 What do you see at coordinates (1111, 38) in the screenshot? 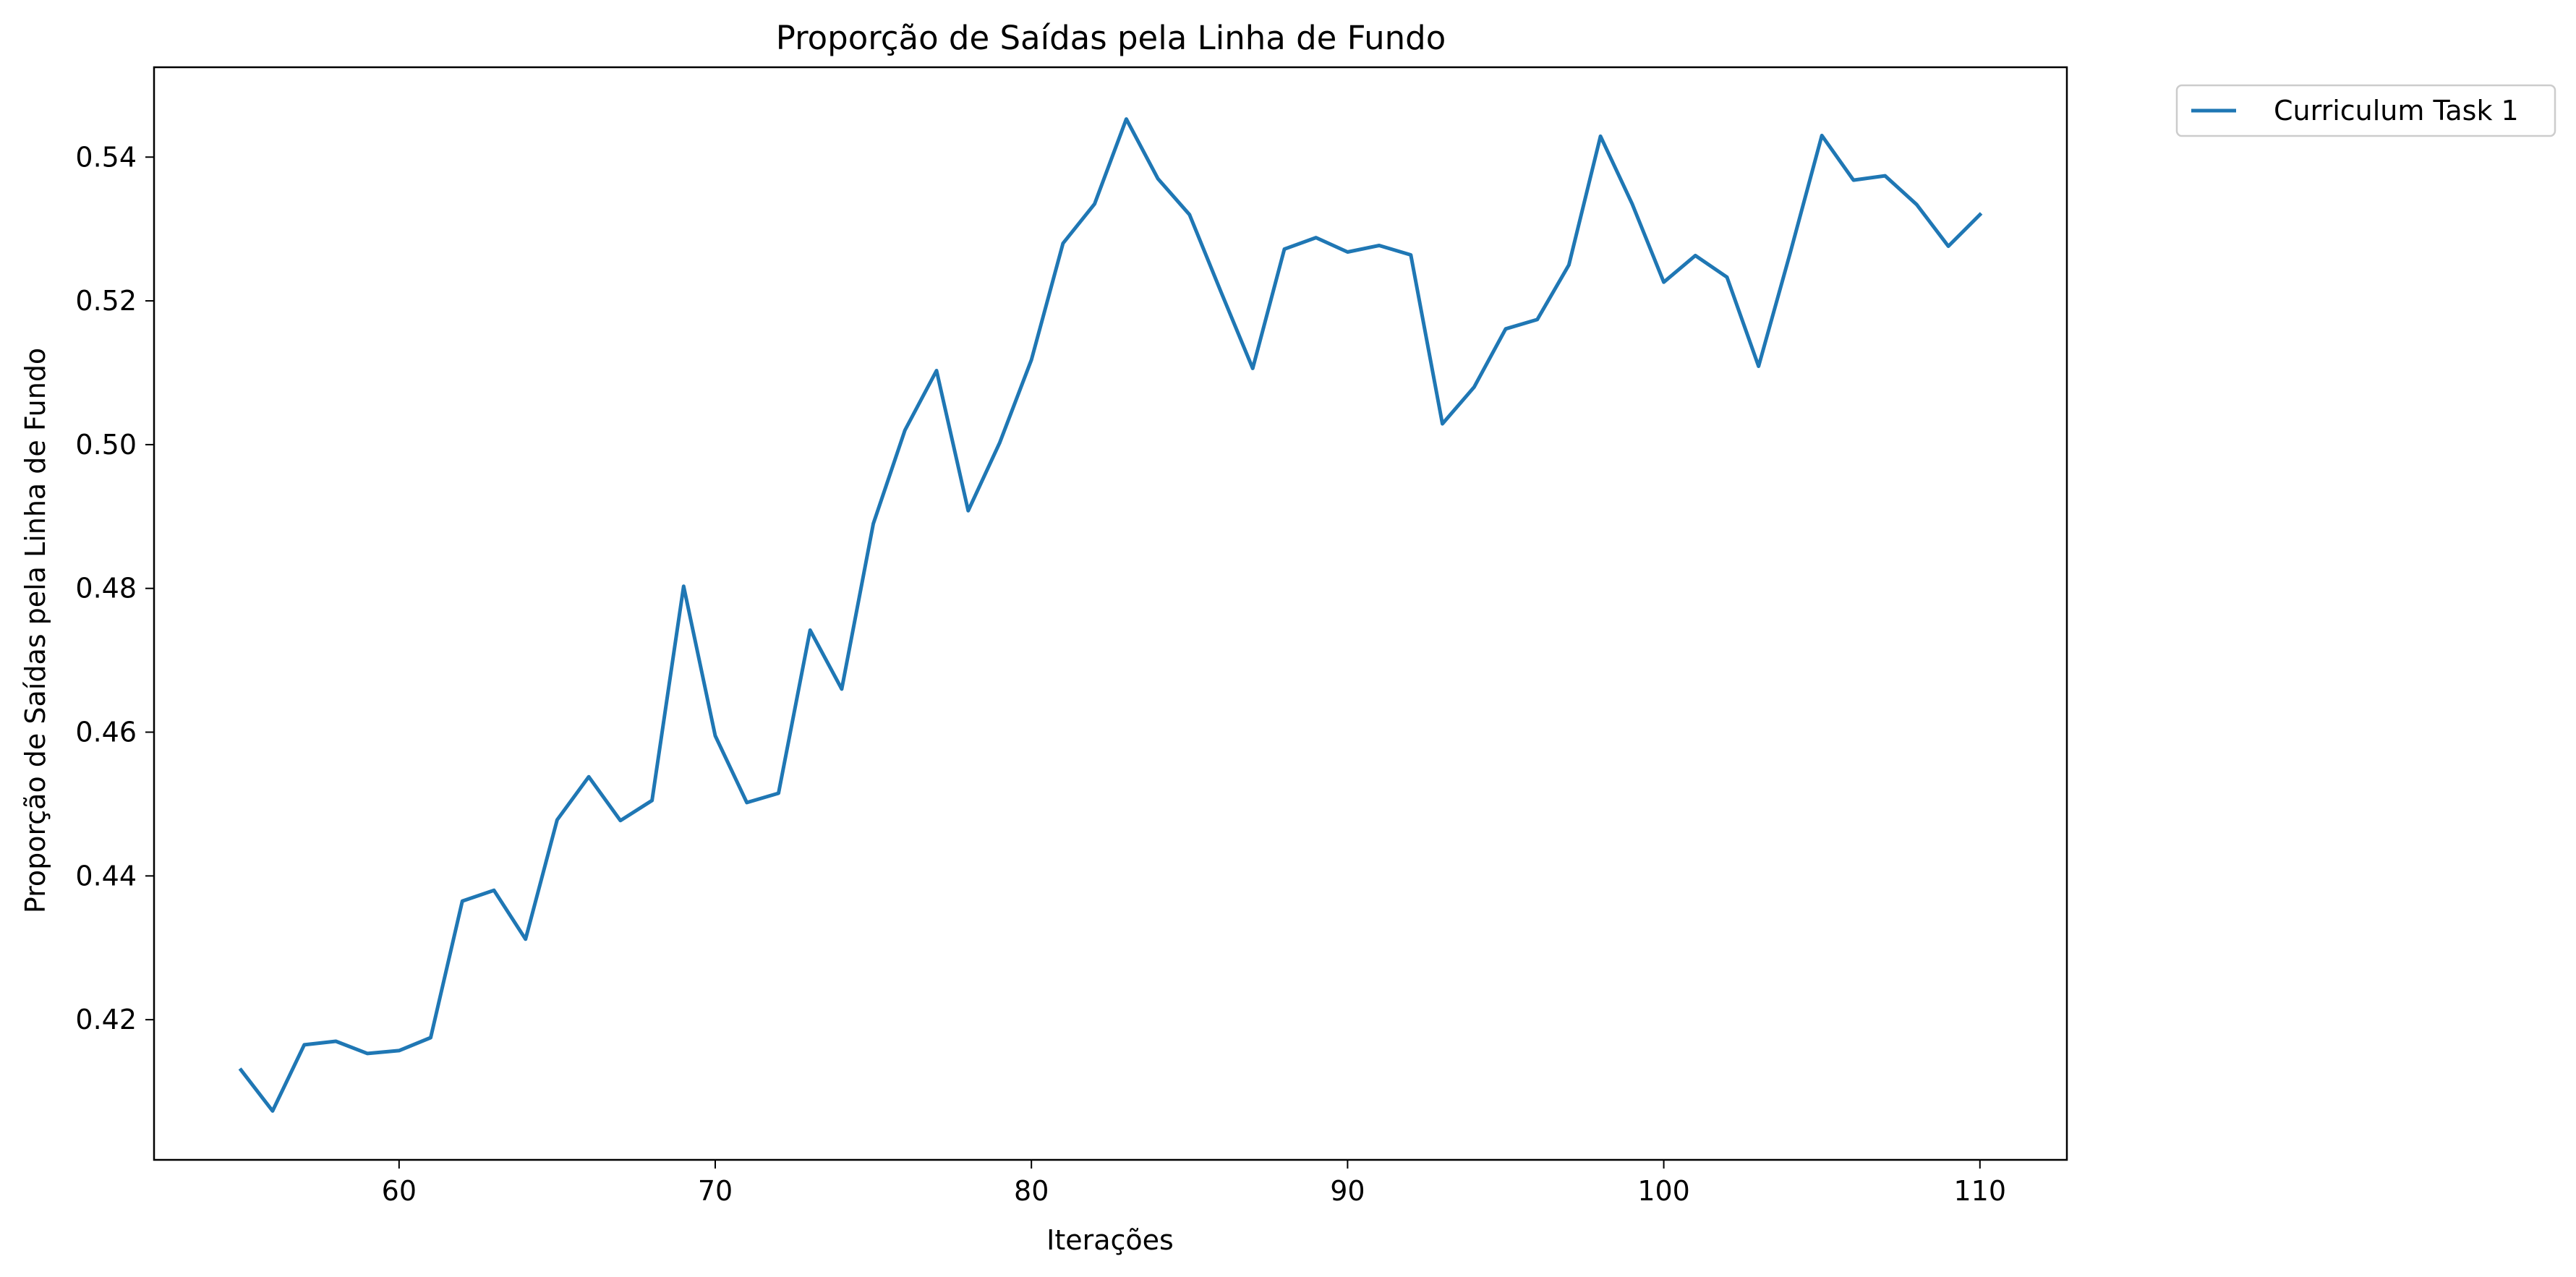
I see `chart-title: Proporção de Saídas pela Linha de Fundo` at bounding box center [1111, 38].